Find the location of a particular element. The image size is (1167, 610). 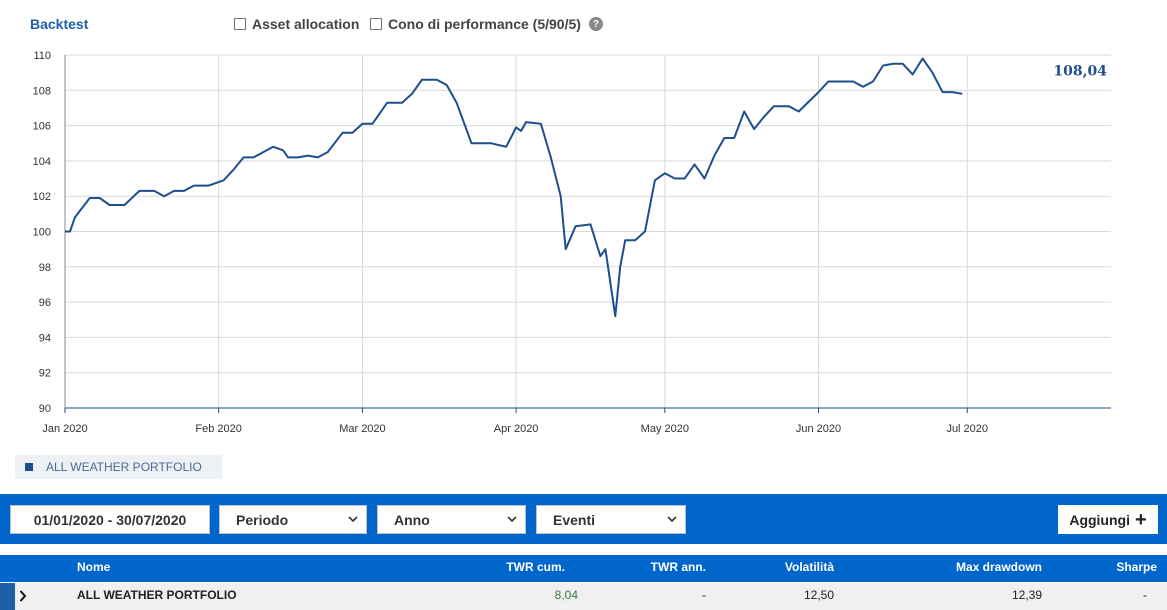

row-color-marker is located at coordinates (7, 596).